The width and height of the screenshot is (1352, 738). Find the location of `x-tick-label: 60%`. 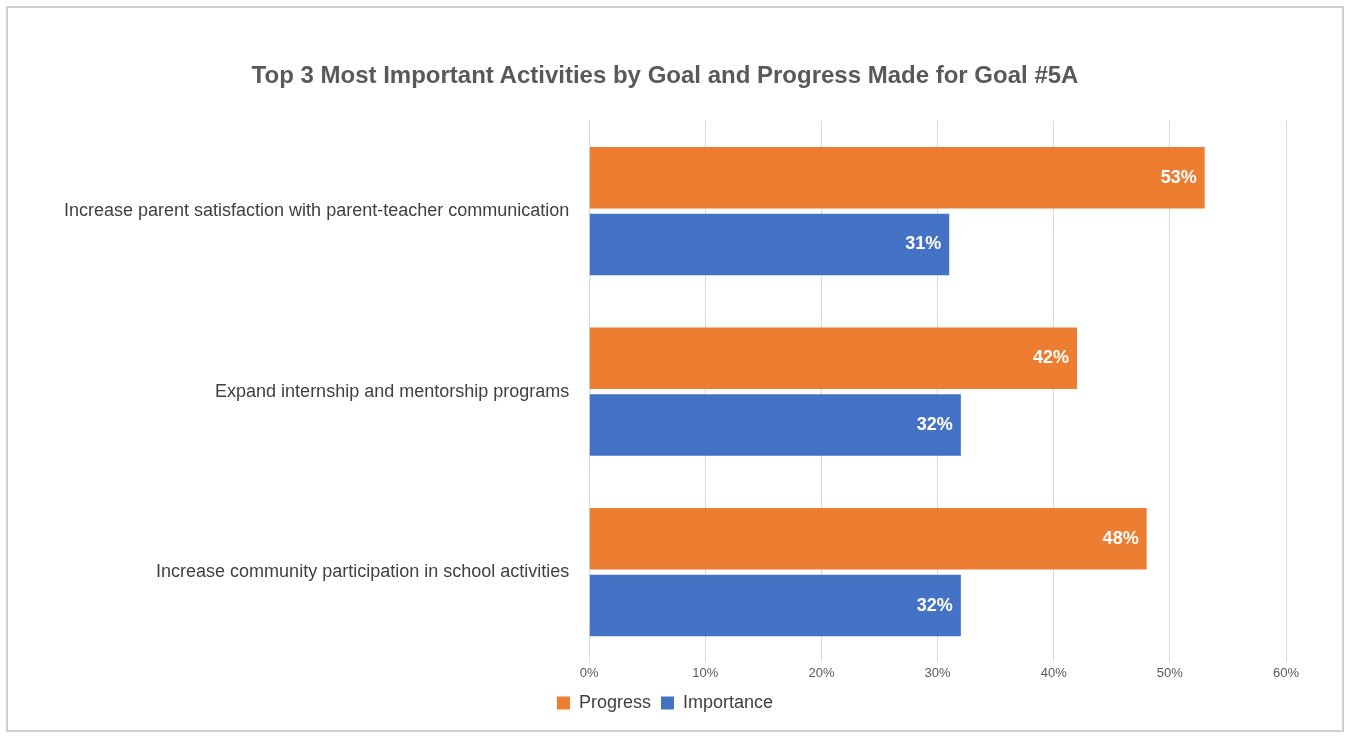

x-tick-label: 60% is located at coordinates (1286, 672).